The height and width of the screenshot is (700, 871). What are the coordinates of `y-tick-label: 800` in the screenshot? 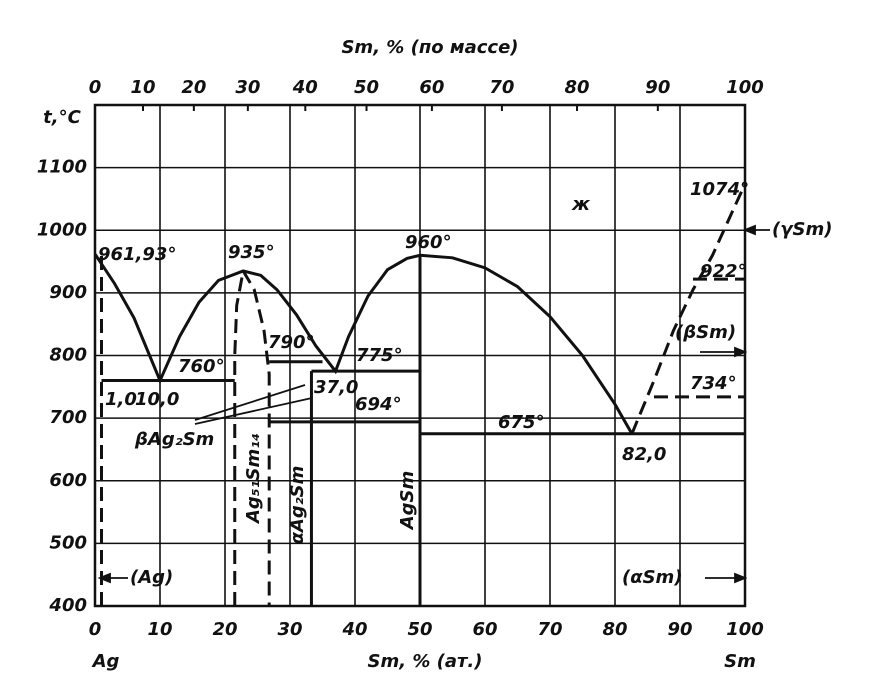 It's located at (68, 355).